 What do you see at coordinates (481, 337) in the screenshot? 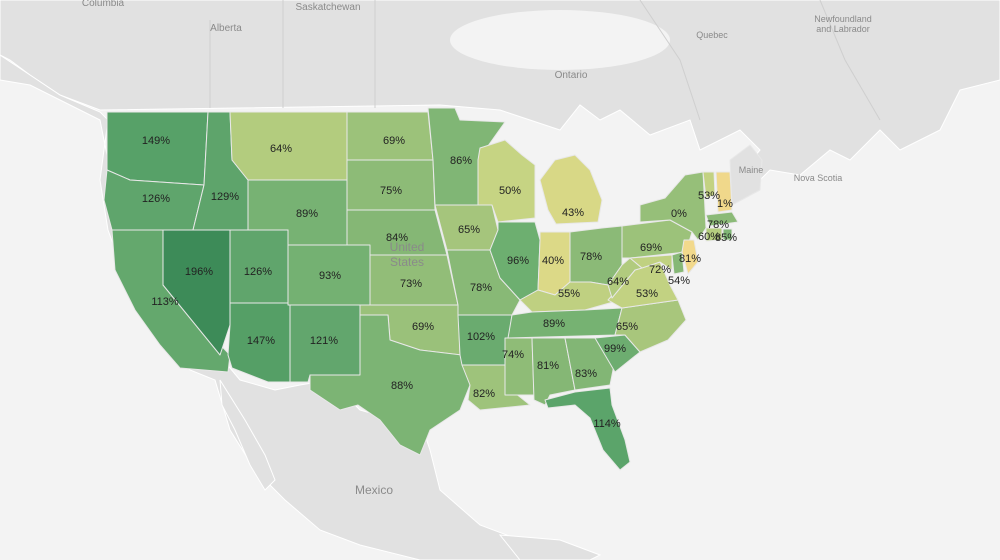
I see `value-label-AR: 102%` at bounding box center [481, 337].